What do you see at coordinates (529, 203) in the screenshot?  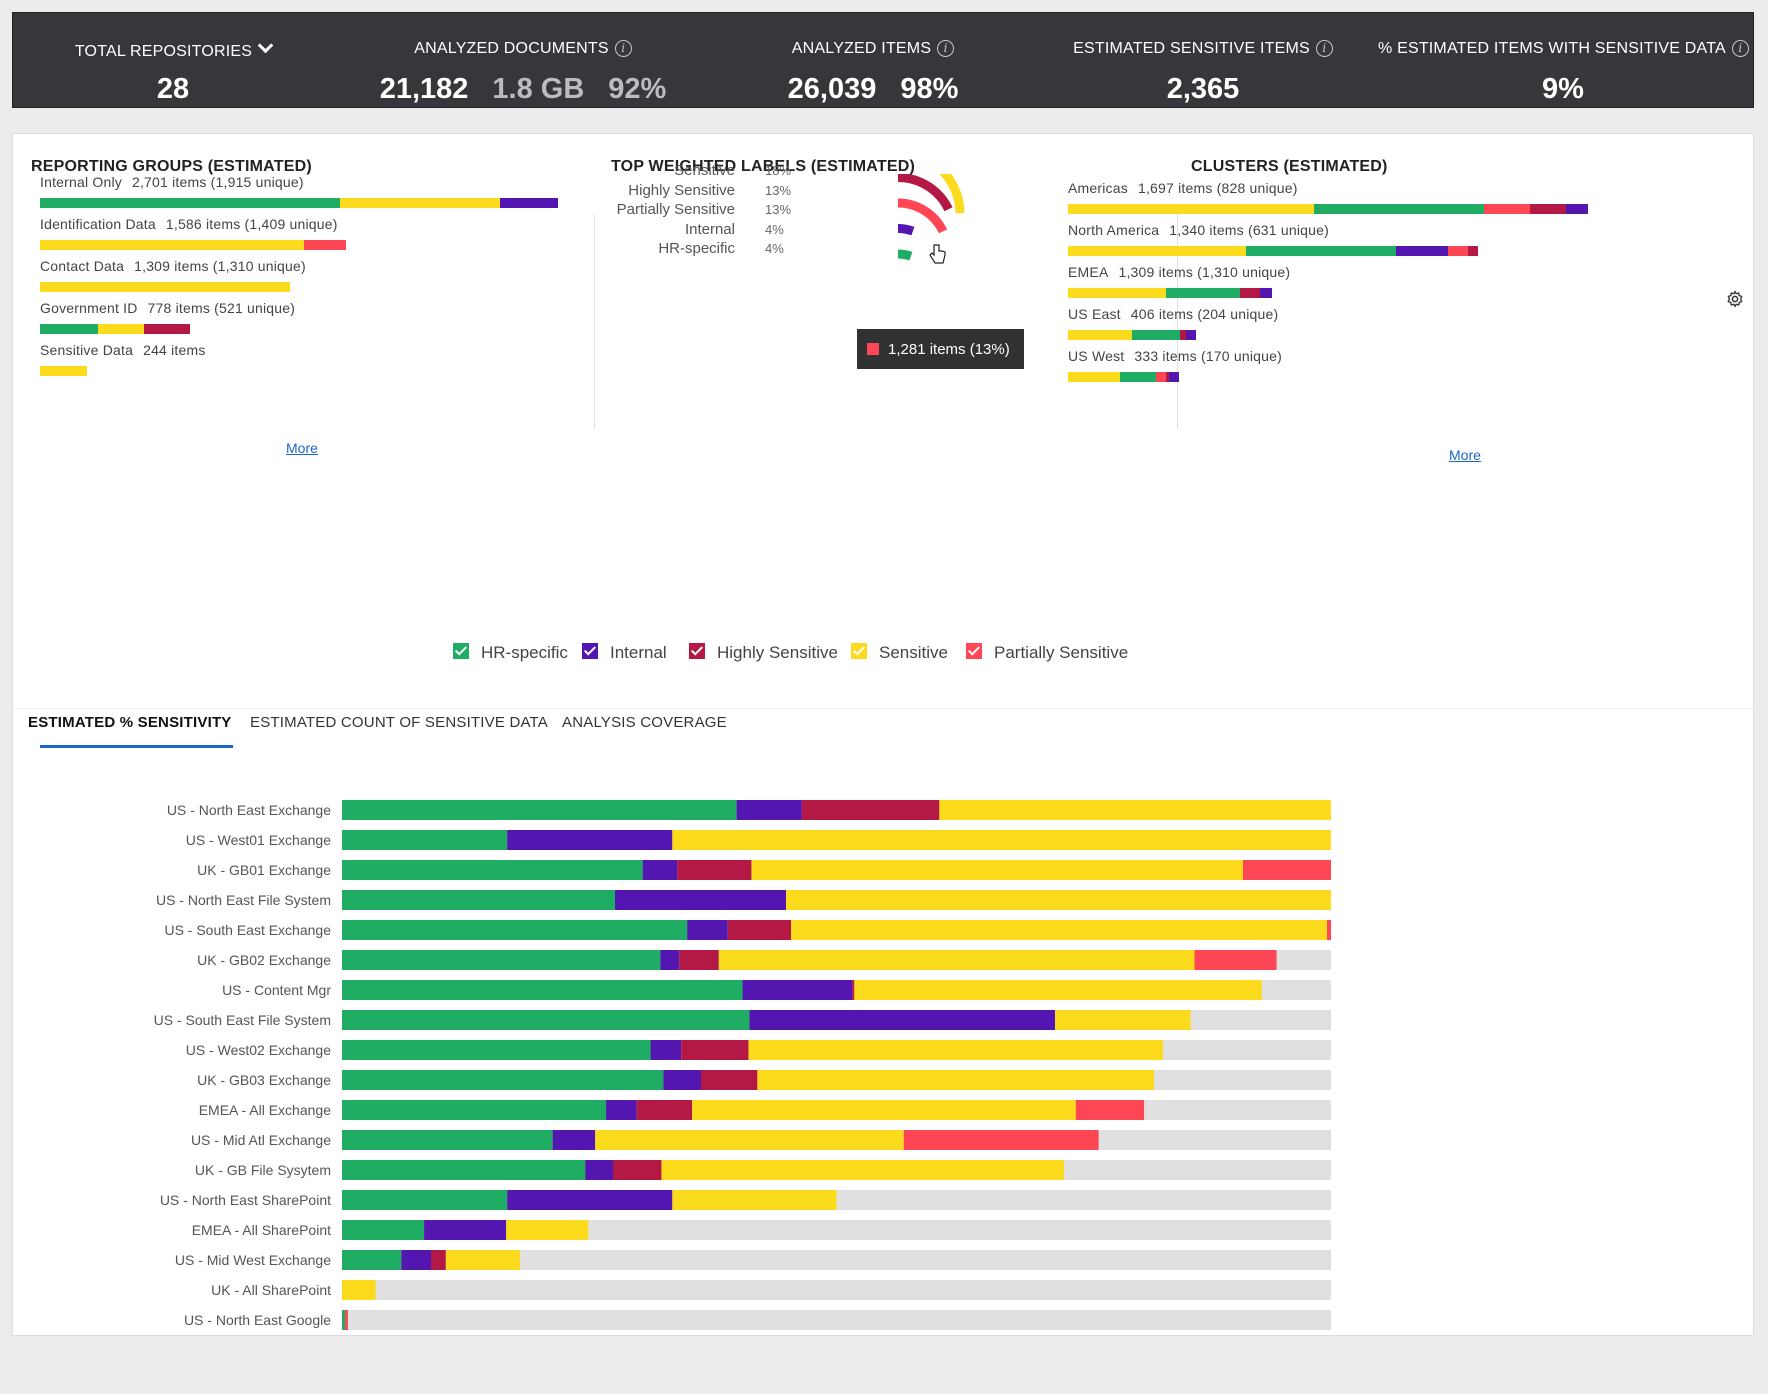 I see `reporting-group-segment-internal` at bounding box center [529, 203].